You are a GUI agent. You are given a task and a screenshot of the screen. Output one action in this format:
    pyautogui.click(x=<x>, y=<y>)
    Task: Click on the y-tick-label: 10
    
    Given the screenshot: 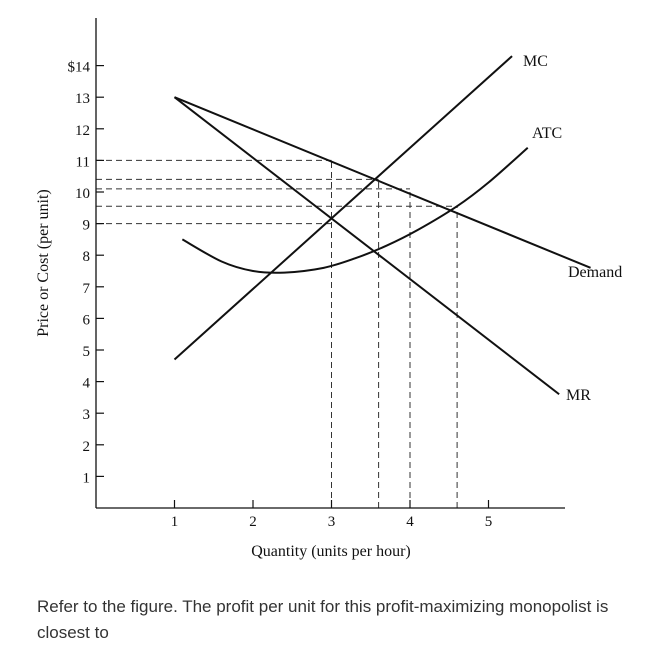 What is the action you would take?
    pyautogui.click(x=82, y=194)
    